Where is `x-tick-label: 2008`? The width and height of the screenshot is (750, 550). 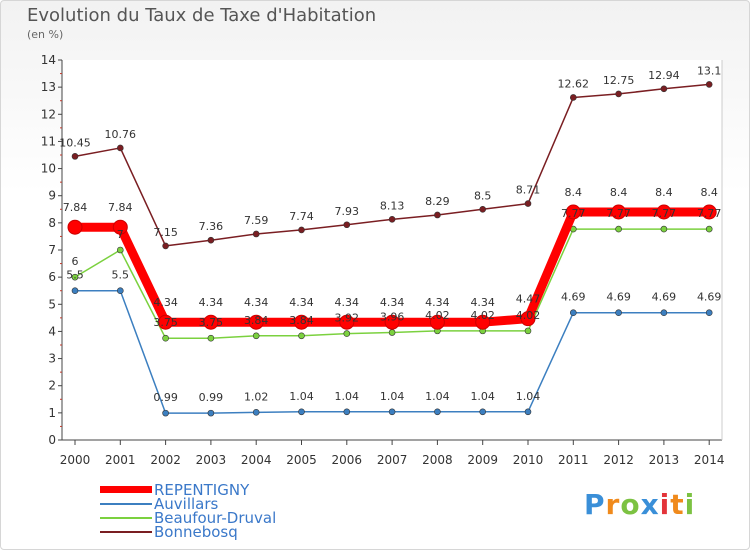 x-tick-label: 2008 is located at coordinates (437, 460).